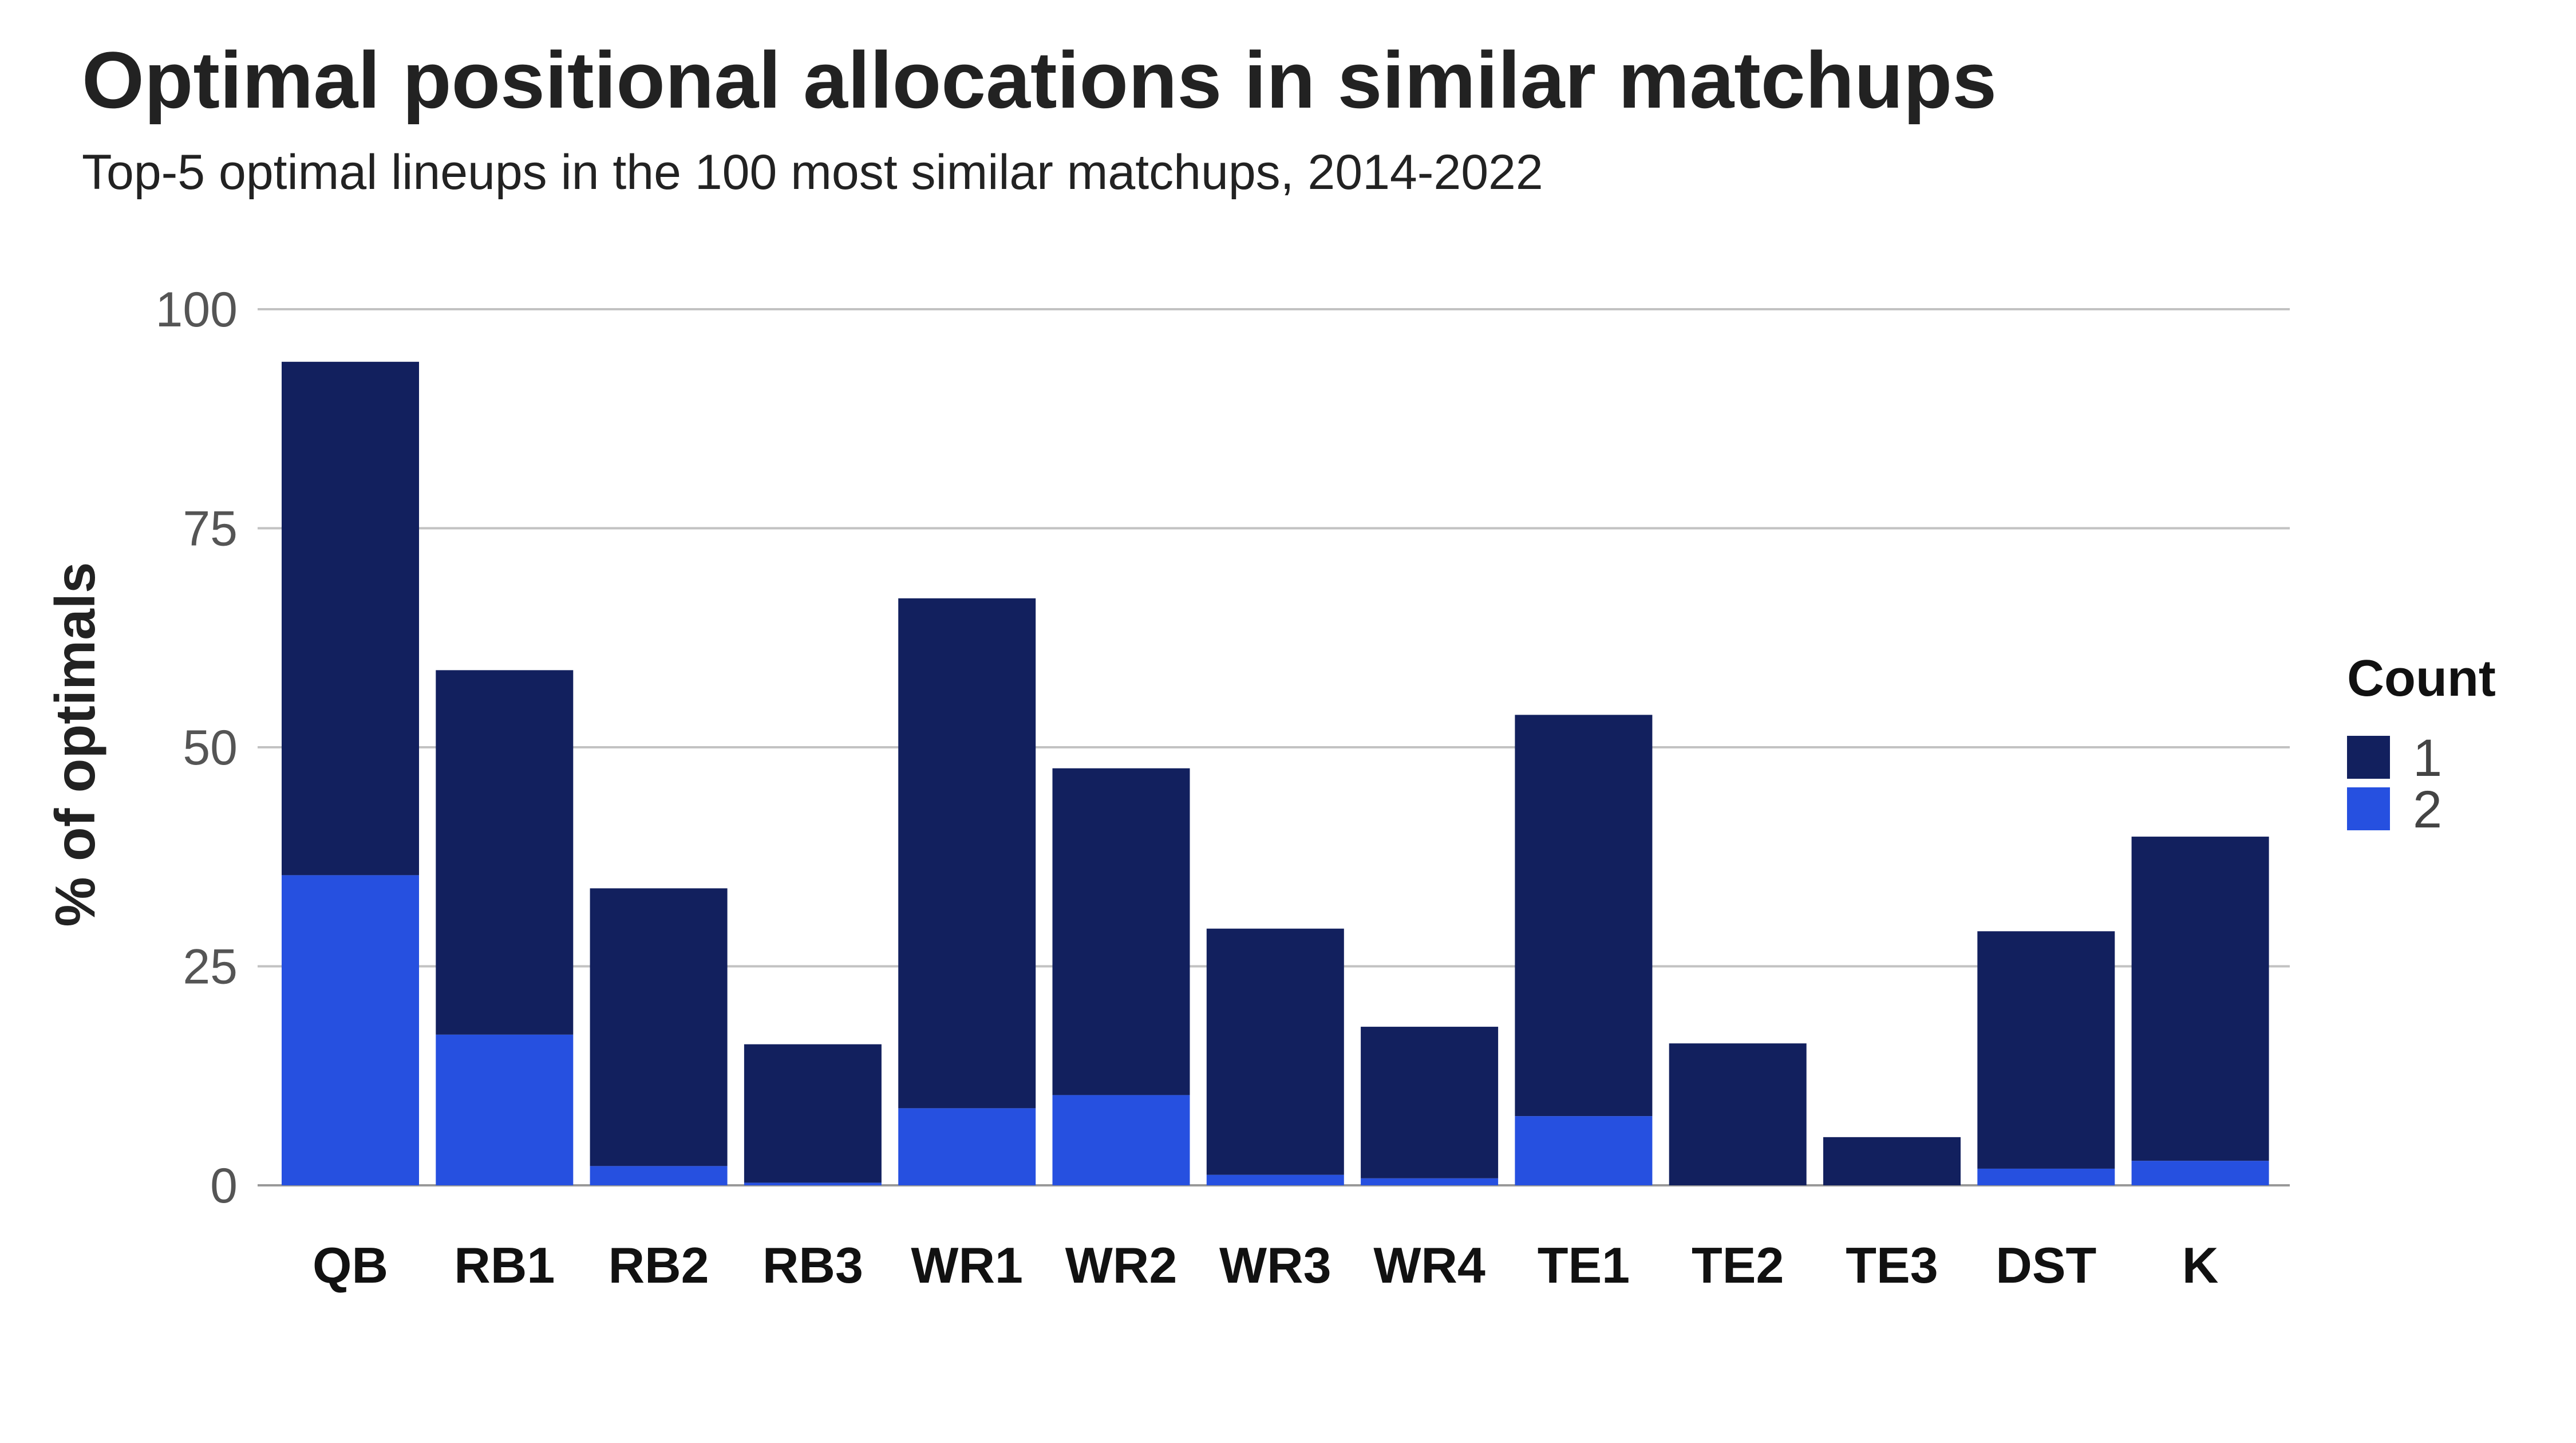 The width and height of the screenshot is (2576, 1443). What do you see at coordinates (224, 1185) in the screenshot?
I see `y-tick-label: 0` at bounding box center [224, 1185].